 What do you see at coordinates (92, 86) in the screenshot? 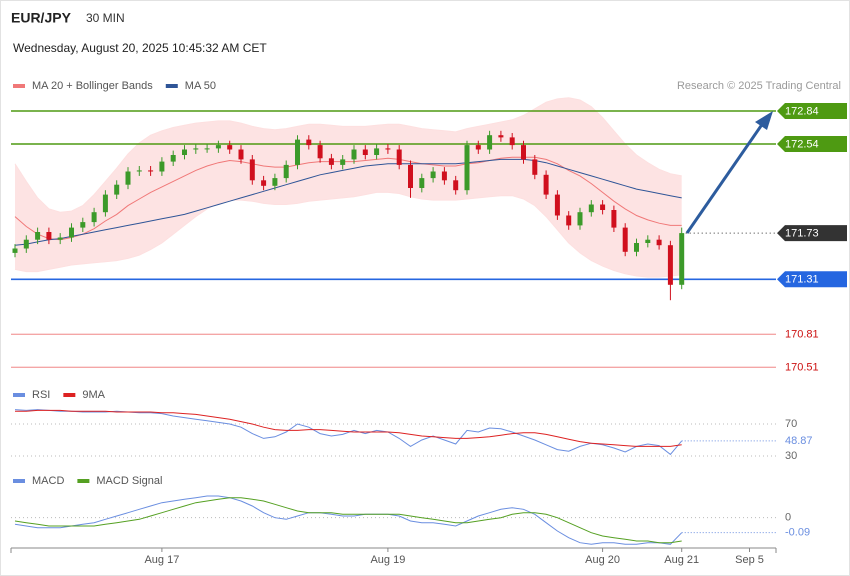
I see `legend-label: MA 20 + Bollinger Bands` at bounding box center [92, 86].